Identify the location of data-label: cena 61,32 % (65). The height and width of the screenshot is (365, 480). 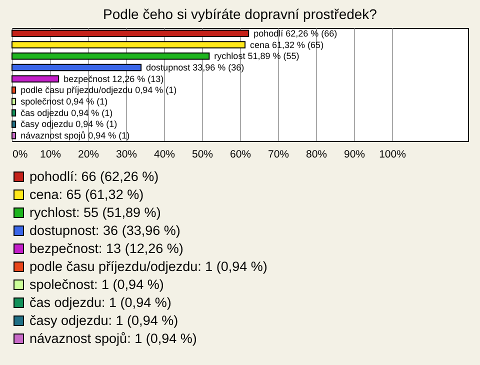
(287, 45).